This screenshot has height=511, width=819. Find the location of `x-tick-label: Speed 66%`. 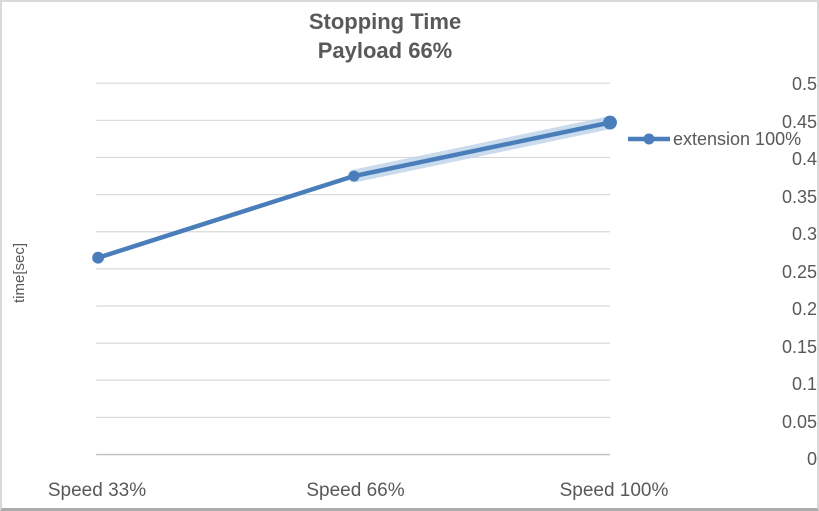

x-tick-label: Speed 66% is located at coordinates (355, 490).